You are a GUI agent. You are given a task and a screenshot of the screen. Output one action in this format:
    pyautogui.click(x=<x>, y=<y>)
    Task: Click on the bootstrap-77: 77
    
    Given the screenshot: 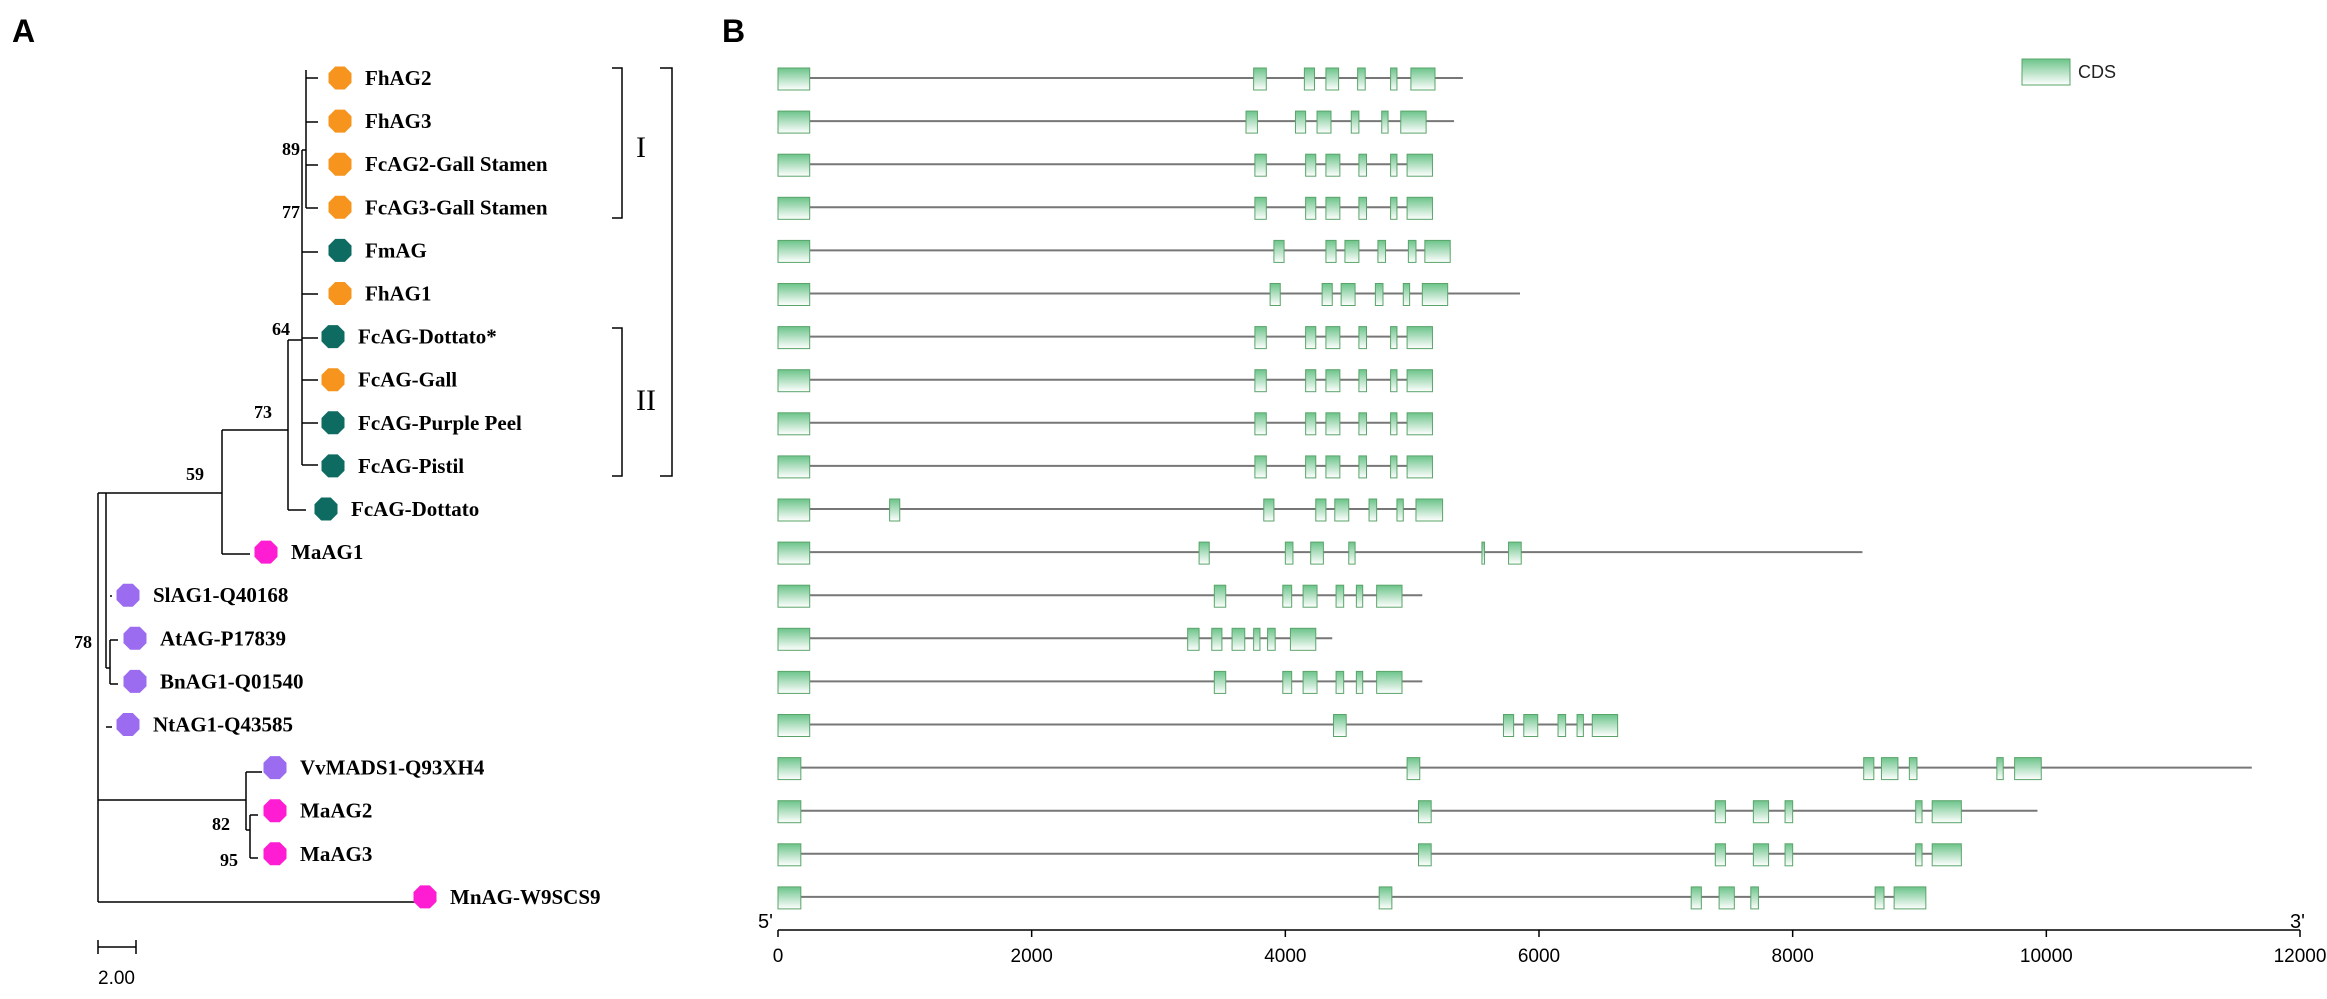 What is the action you would take?
    pyautogui.click(x=291, y=212)
    